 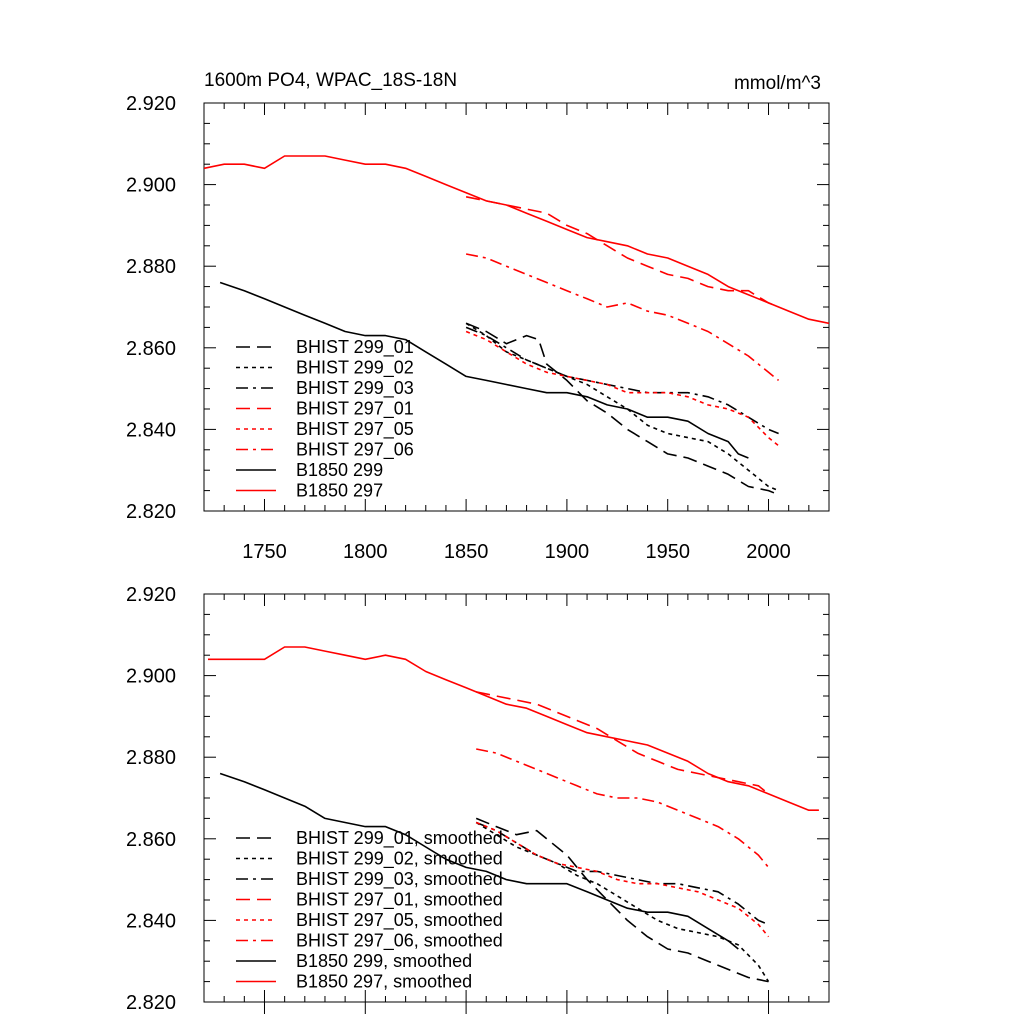 I want to click on legend-label: BHIST 297_05, so click(x=355, y=429).